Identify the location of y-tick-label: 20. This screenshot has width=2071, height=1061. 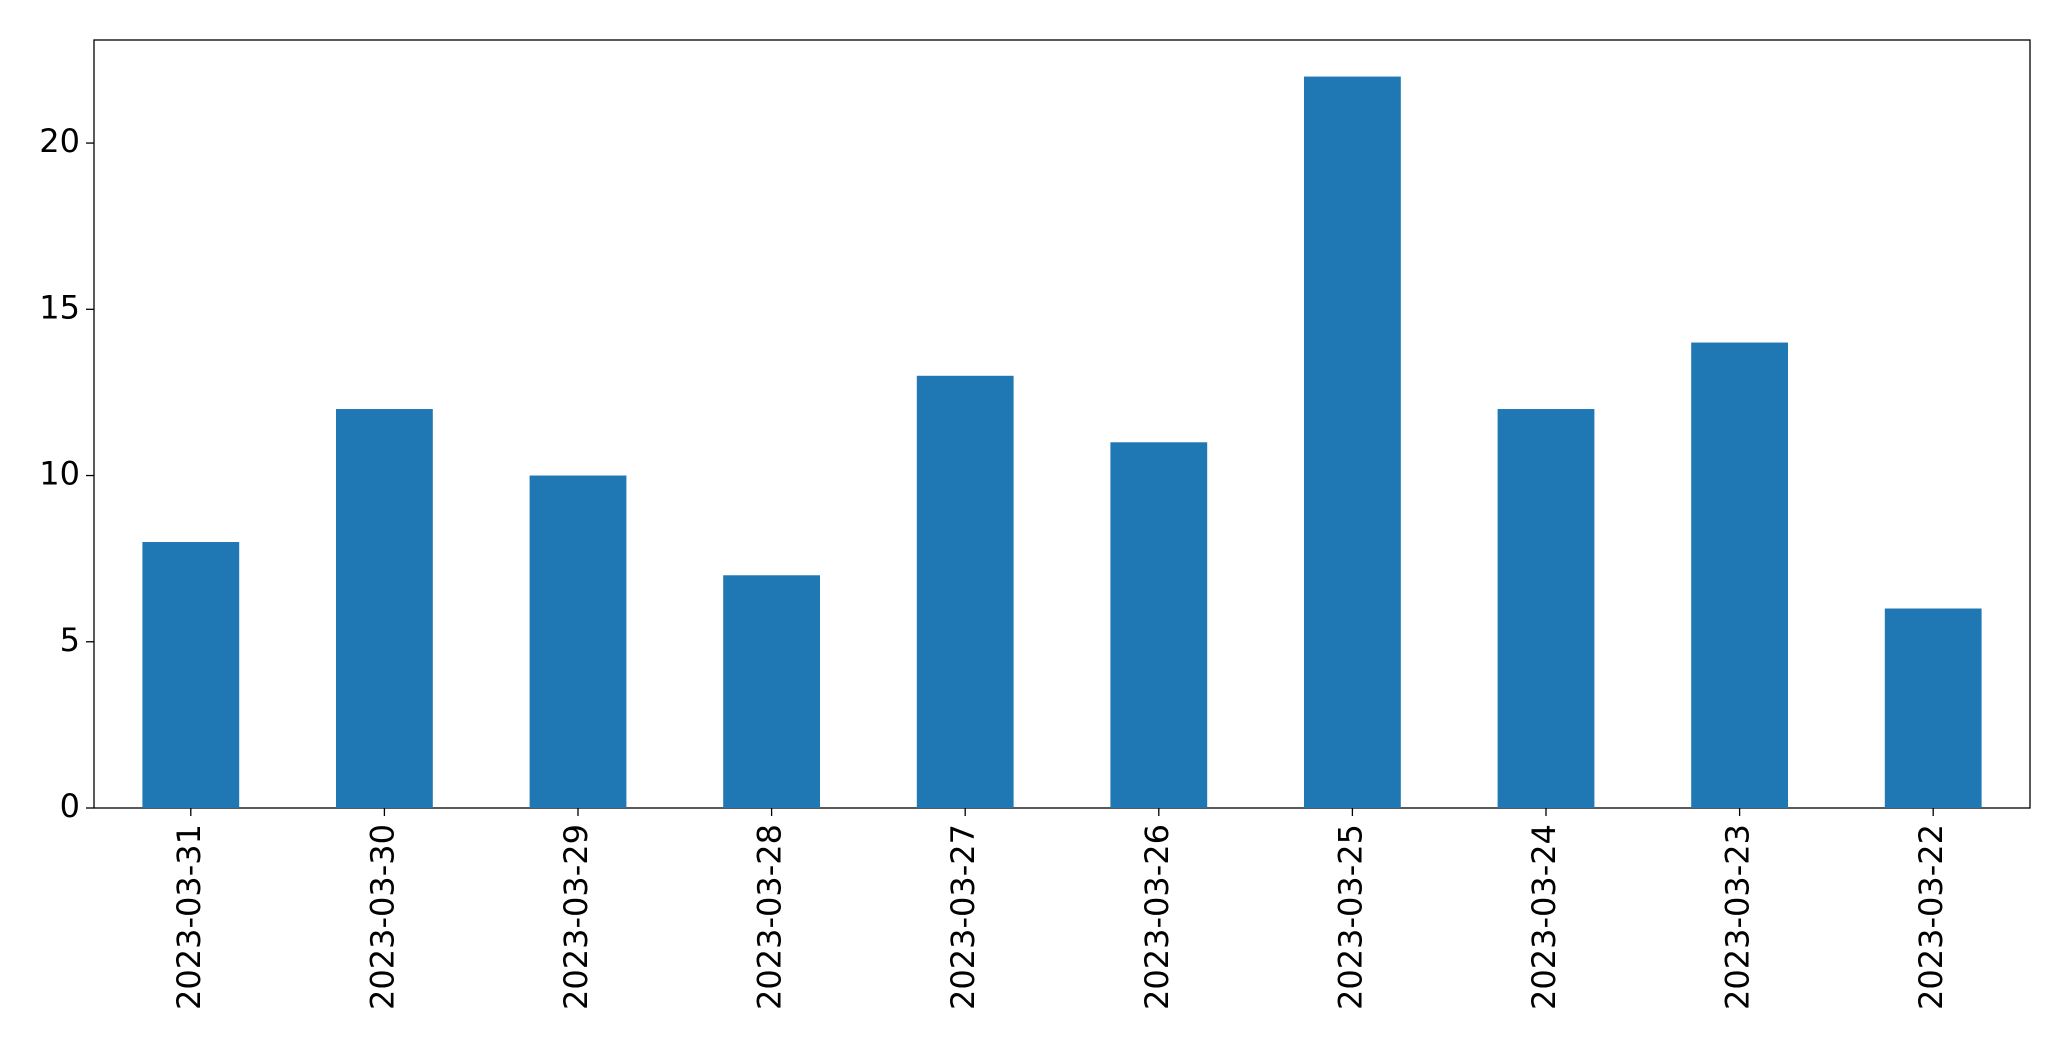
(59, 141).